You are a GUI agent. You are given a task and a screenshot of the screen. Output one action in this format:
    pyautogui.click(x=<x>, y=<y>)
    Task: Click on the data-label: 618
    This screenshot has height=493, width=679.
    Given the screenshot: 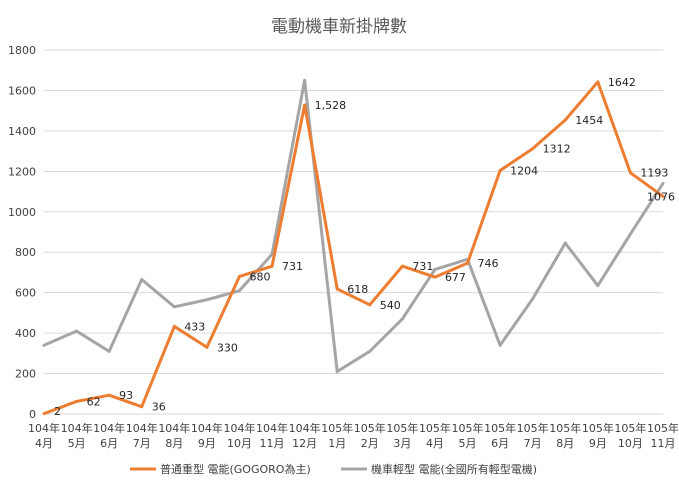 What is the action you would take?
    pyautogui.click(x=357, y=289)
    